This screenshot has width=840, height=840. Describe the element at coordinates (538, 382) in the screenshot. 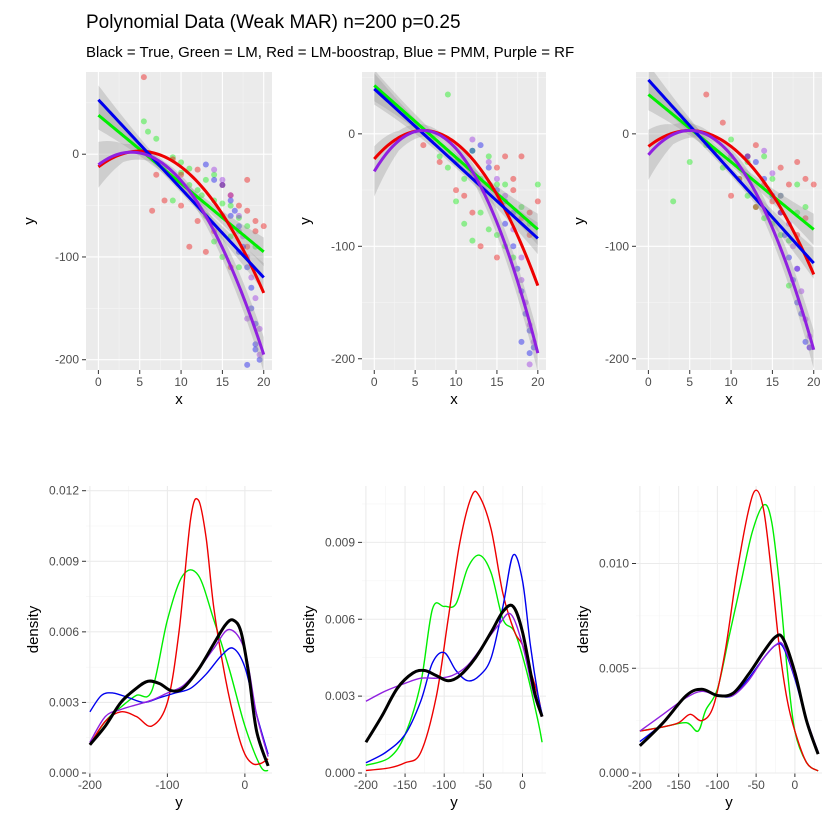

I see `x-tick-label: 20` at that location.